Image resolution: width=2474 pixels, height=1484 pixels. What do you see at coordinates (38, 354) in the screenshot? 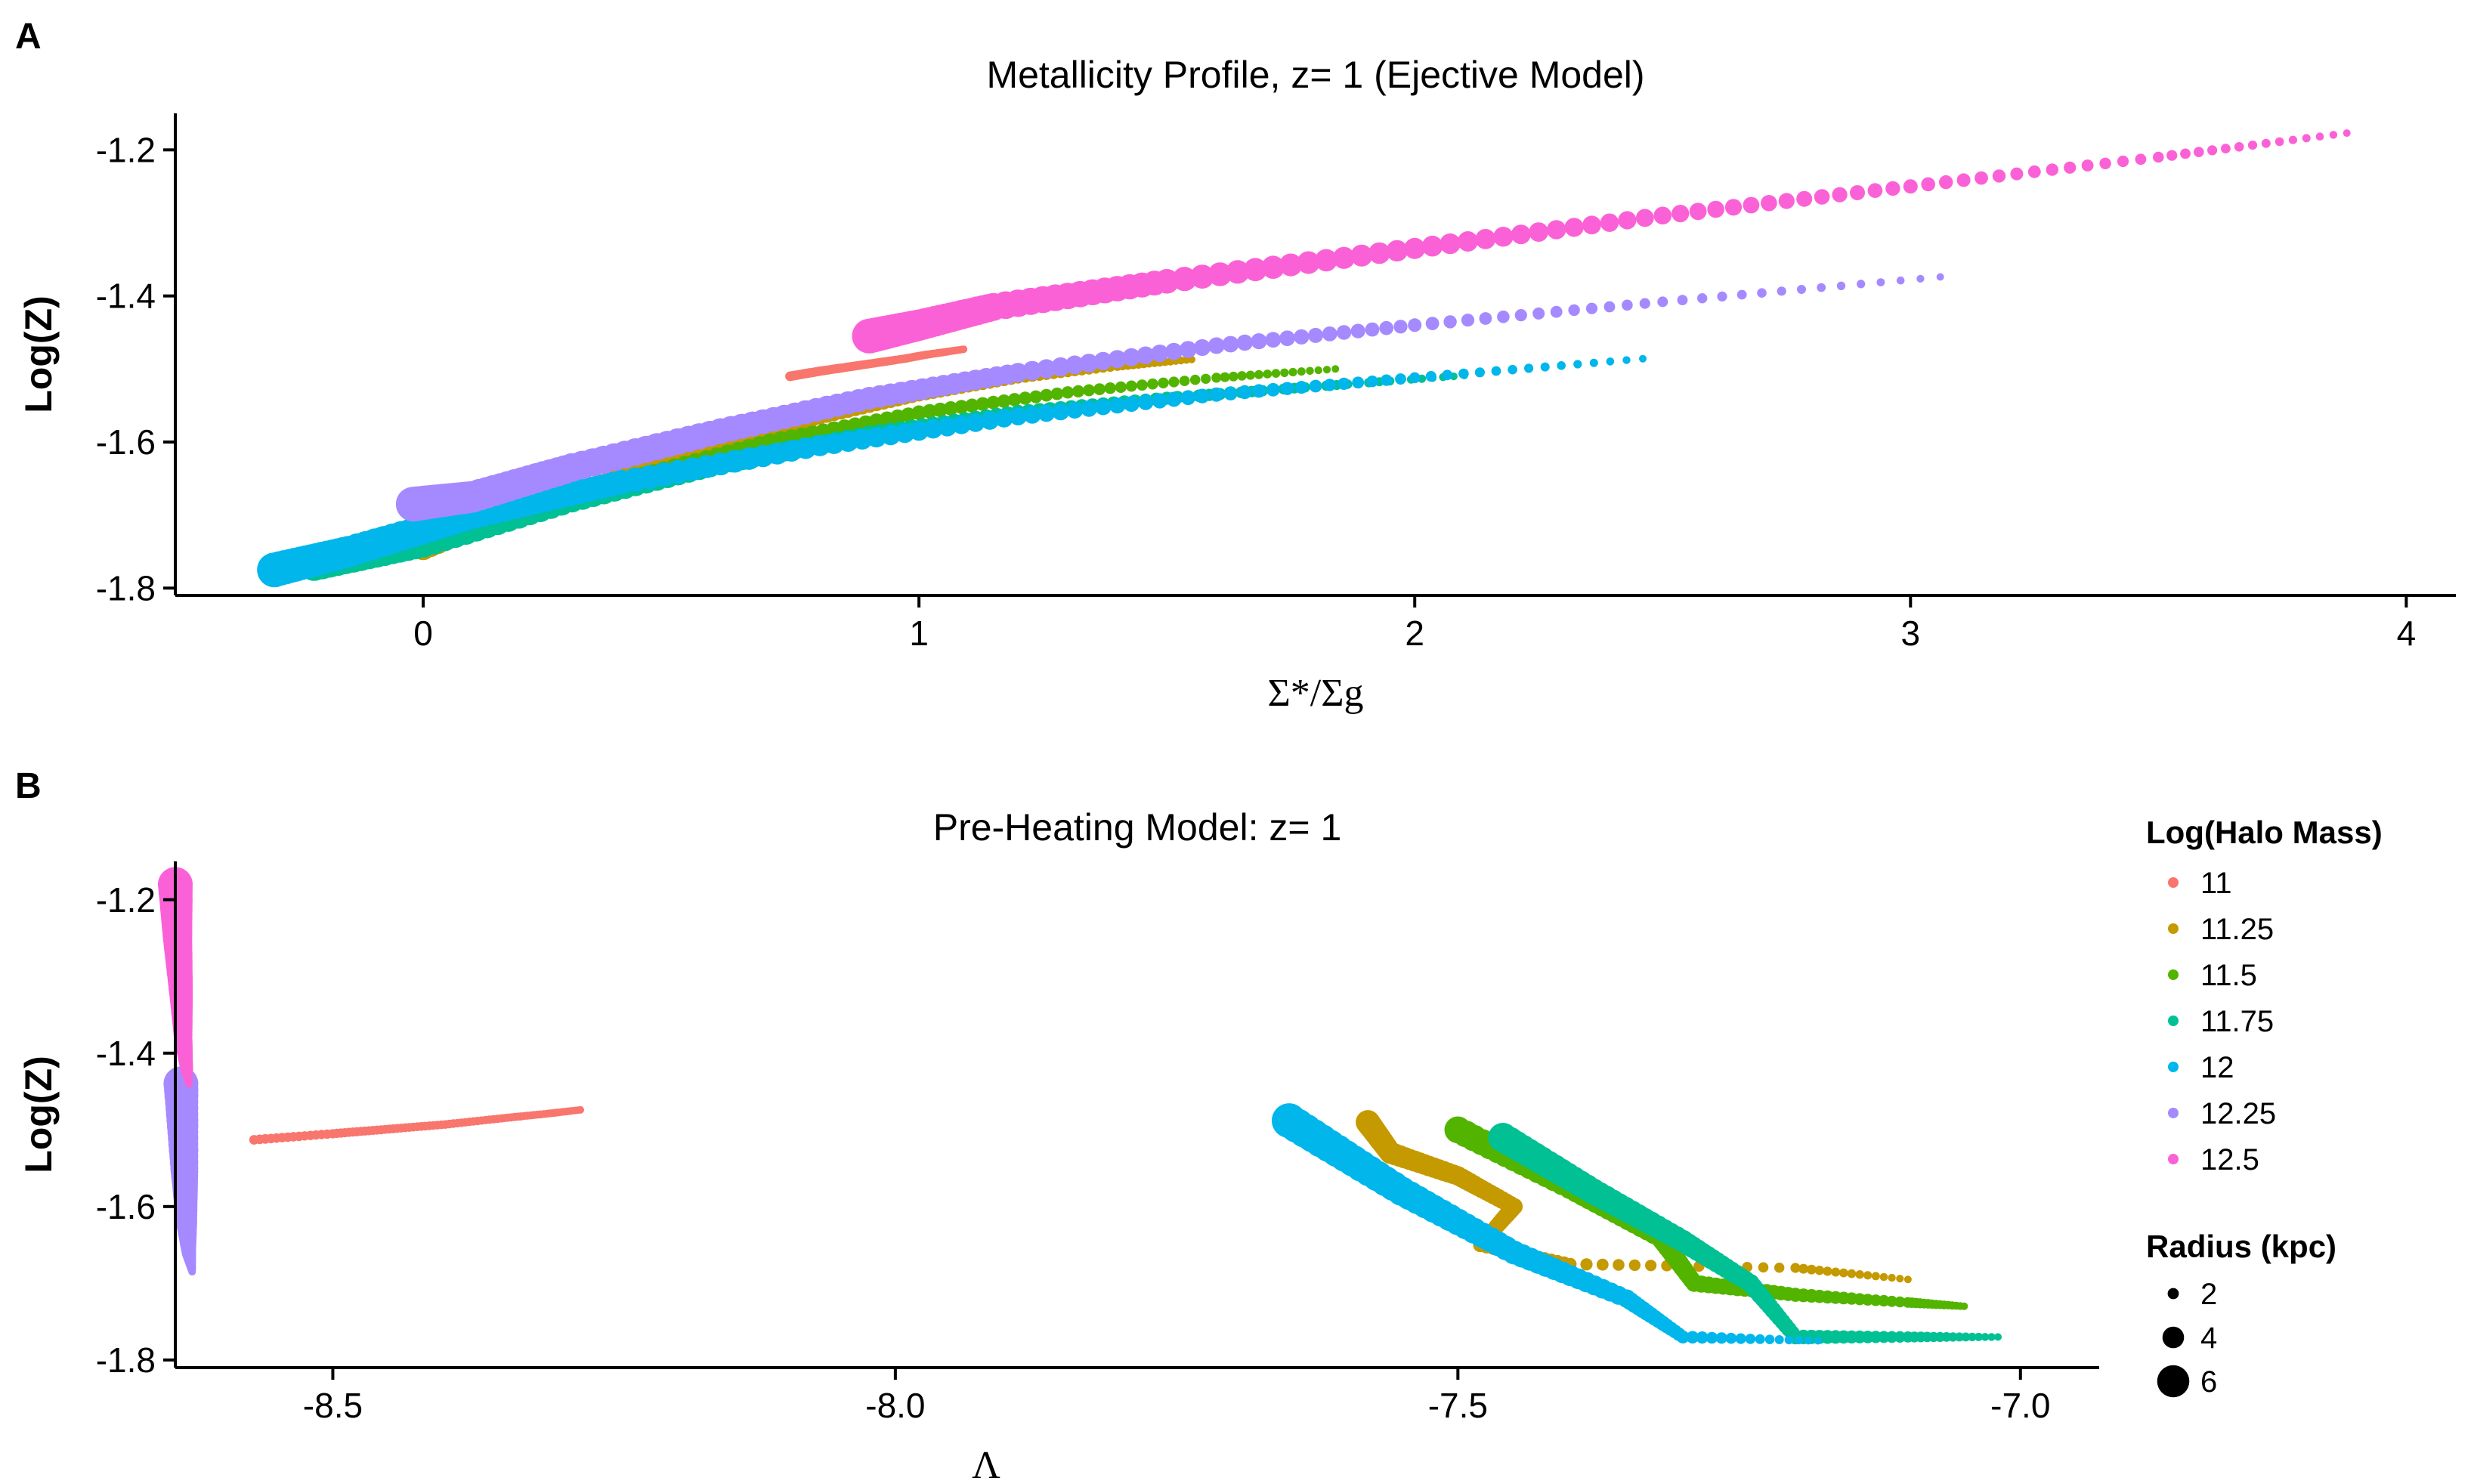
I see `y-axis-label: Log(Z)` at bounding box center [38, 354].